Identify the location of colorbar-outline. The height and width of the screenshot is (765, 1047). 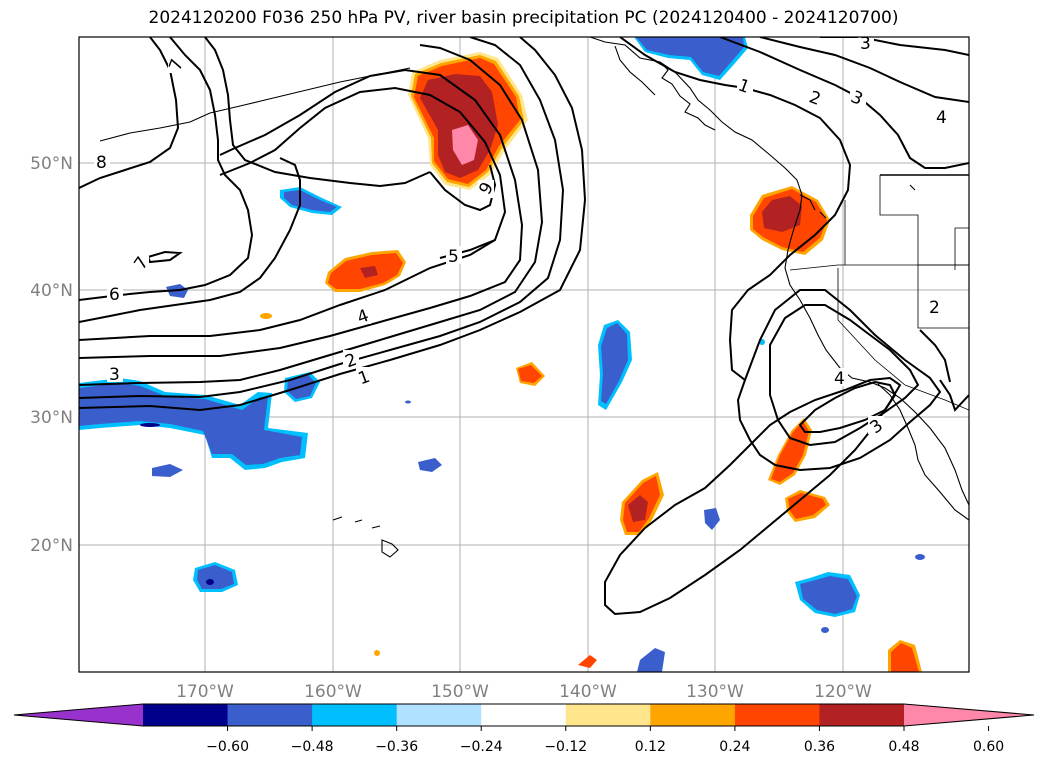
(524, 715).